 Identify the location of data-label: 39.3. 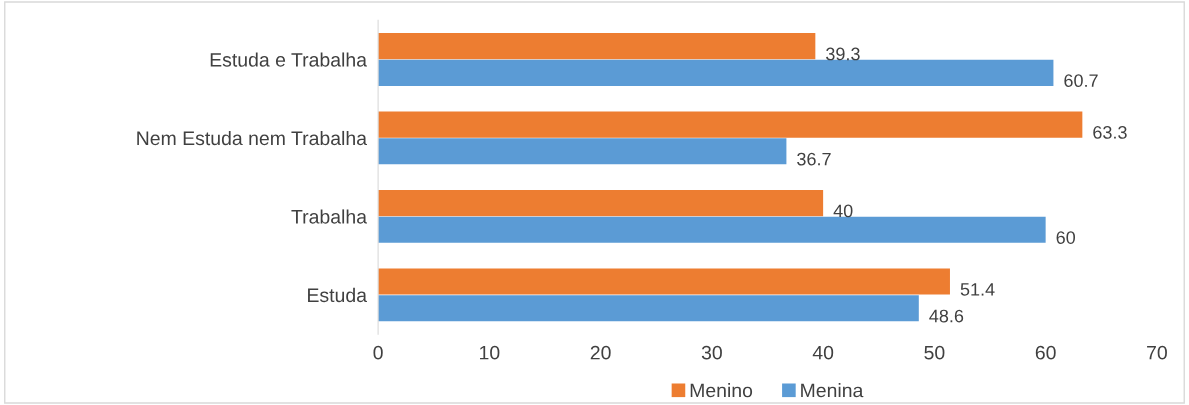
(843, 54).